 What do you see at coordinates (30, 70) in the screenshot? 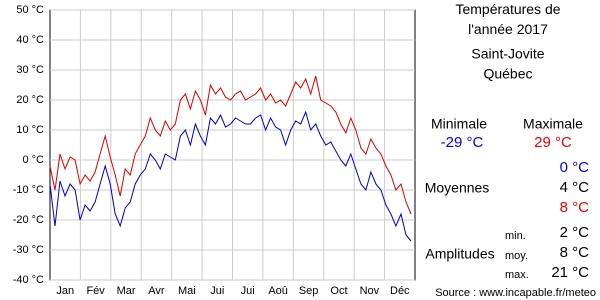
I see `y-tick-label: 30 °C` at bounding box center [30, 70].